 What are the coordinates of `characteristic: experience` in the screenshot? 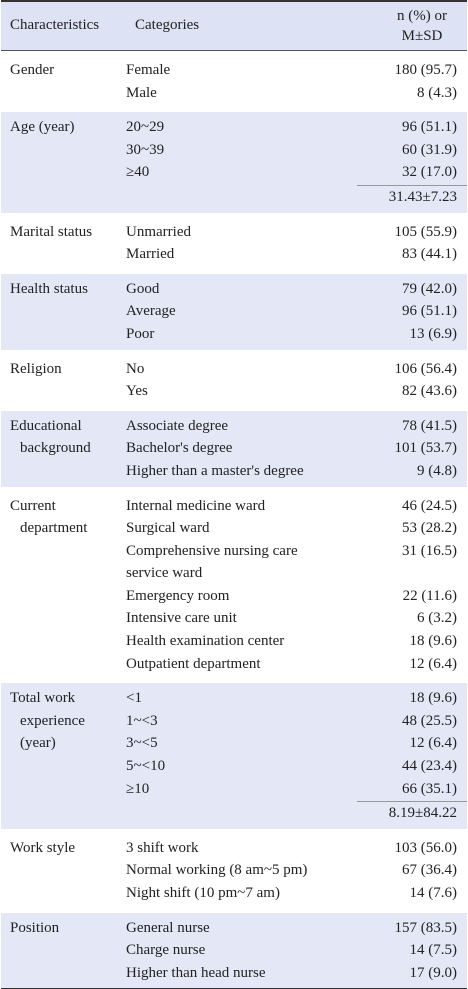 It's located at (52, 720).